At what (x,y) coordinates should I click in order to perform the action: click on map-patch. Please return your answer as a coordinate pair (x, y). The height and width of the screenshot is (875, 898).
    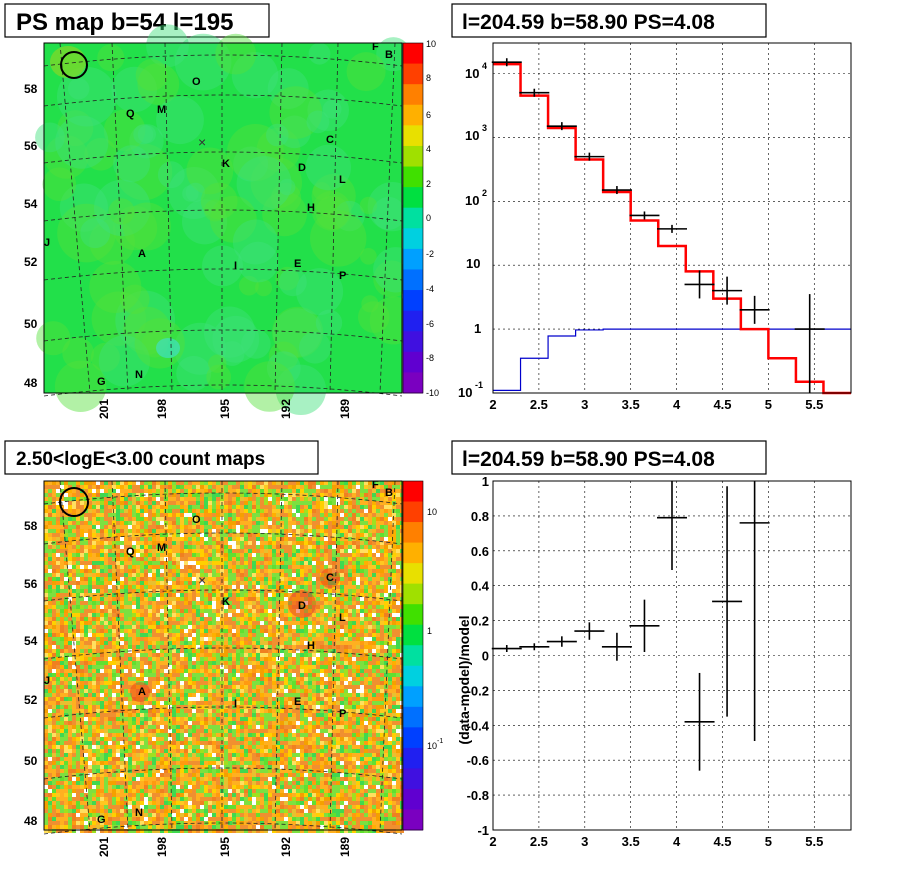
    Looking at the image, I should click on (321, 191).